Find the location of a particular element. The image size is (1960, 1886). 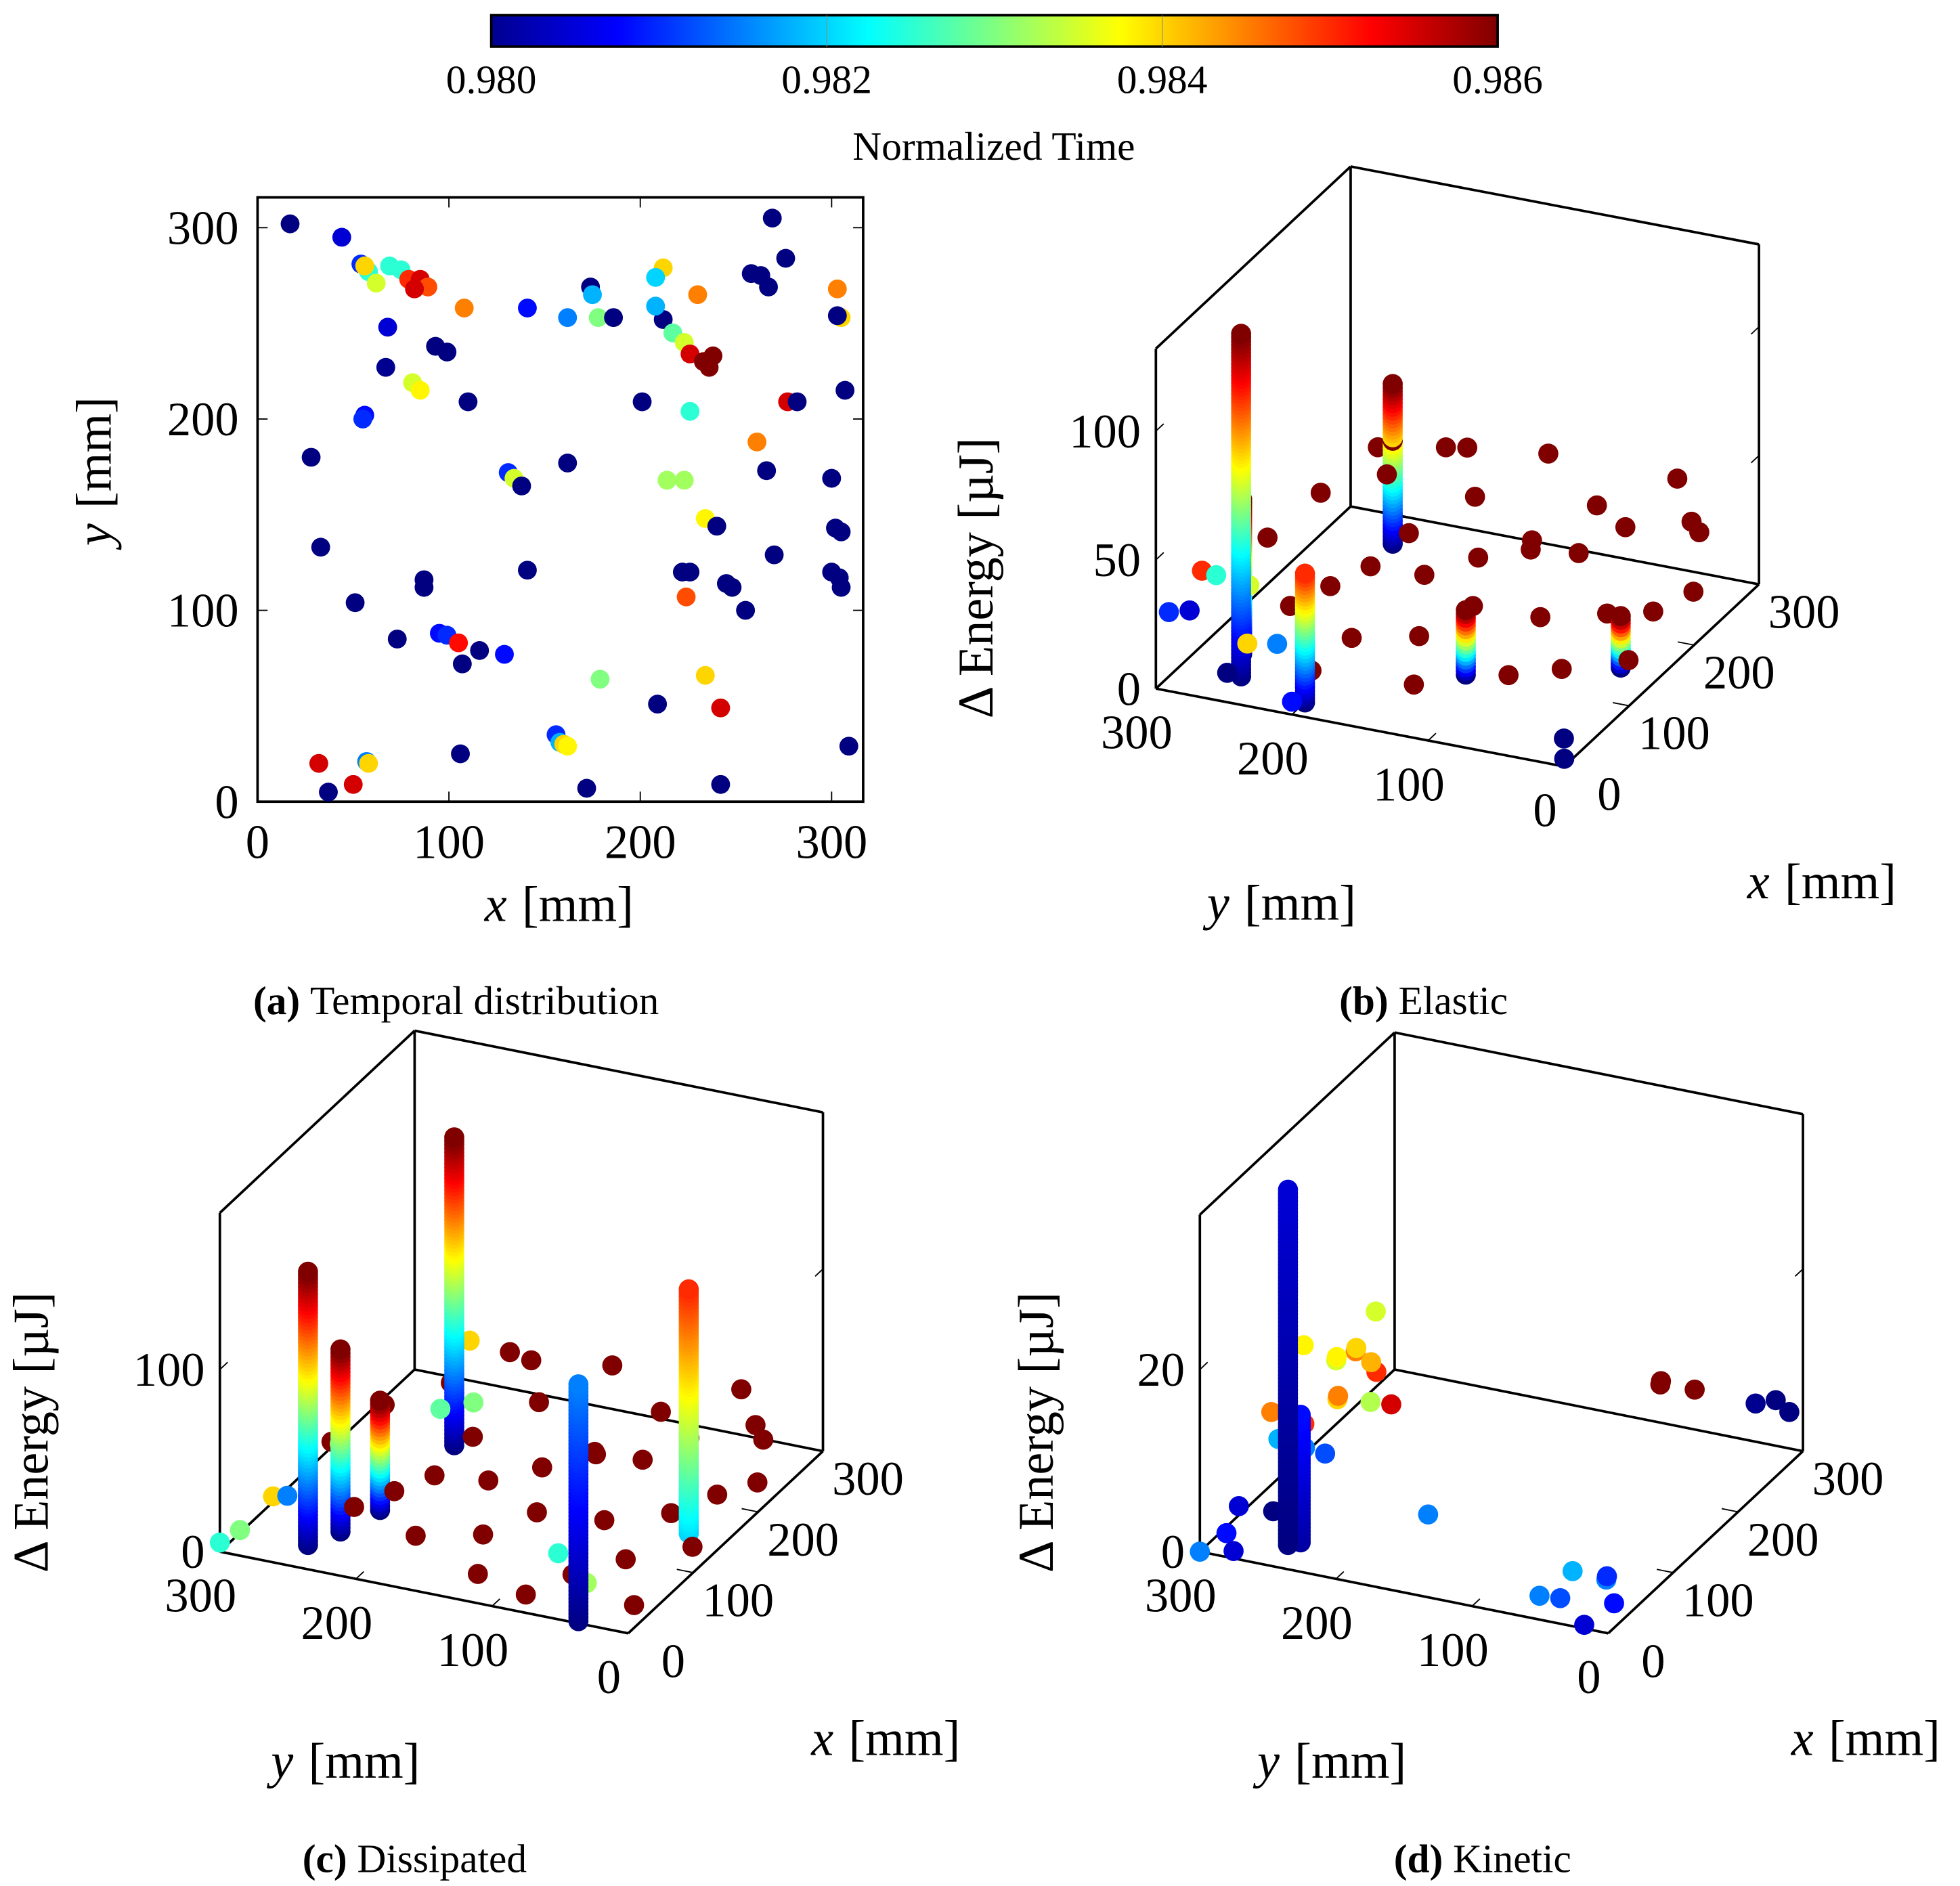

caption-letter: (d) is located at coordinates (1418, 1859).